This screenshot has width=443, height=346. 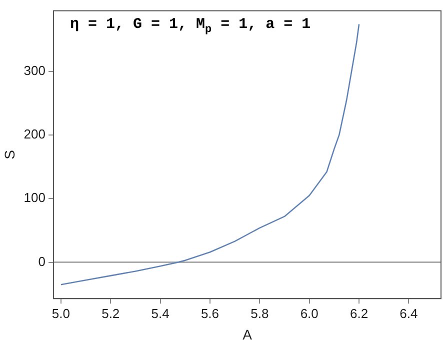 What do you see at coordinates (35, 70) in the screenshot?
I see `y-tick-label: 300` at bounding box center [35, 70].